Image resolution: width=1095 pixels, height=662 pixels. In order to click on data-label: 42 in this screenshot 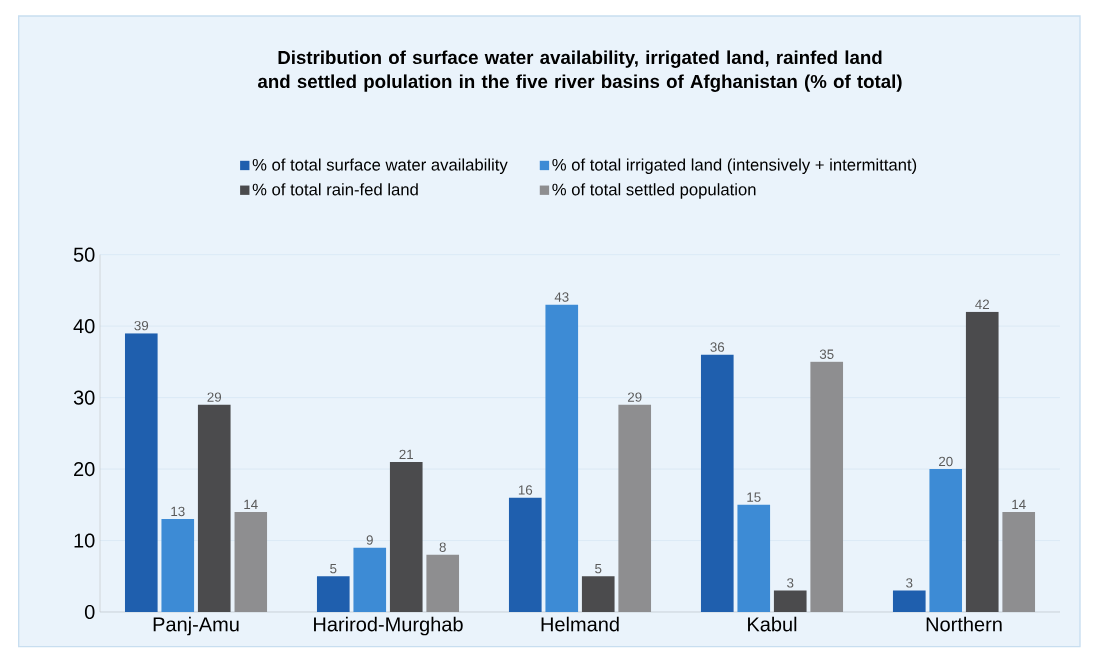, I will do `click(982, 304)`.